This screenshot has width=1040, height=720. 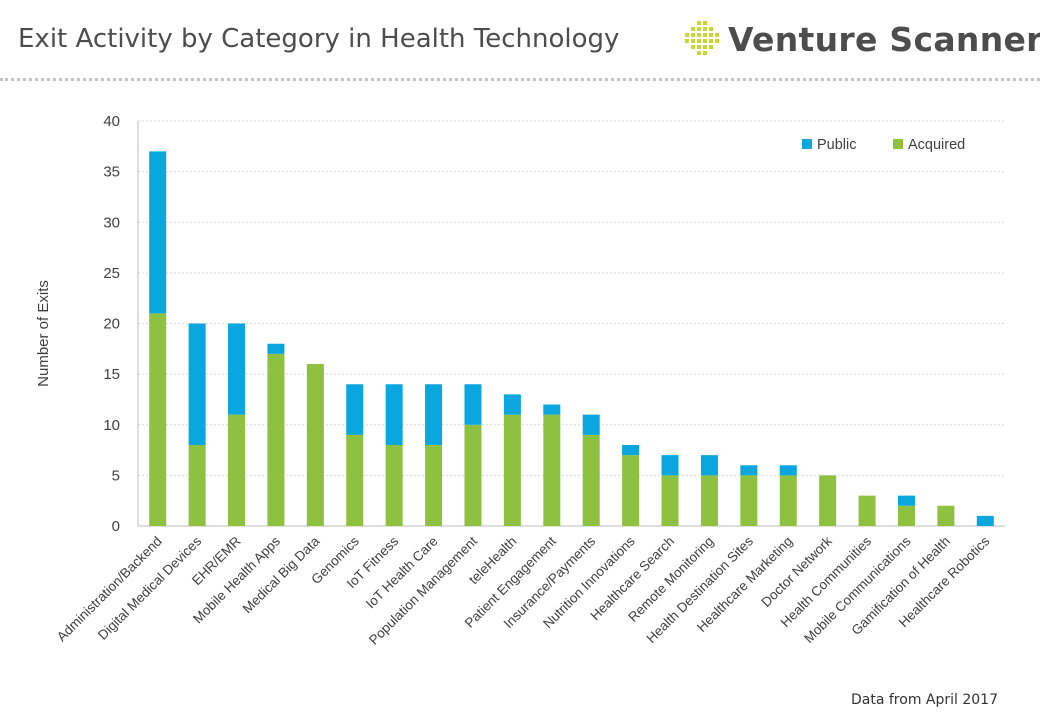 What do you see at coordinates (111, 172) in the screenshot?
I see `y-tick-label: 35` at bounding box center [111, 172].